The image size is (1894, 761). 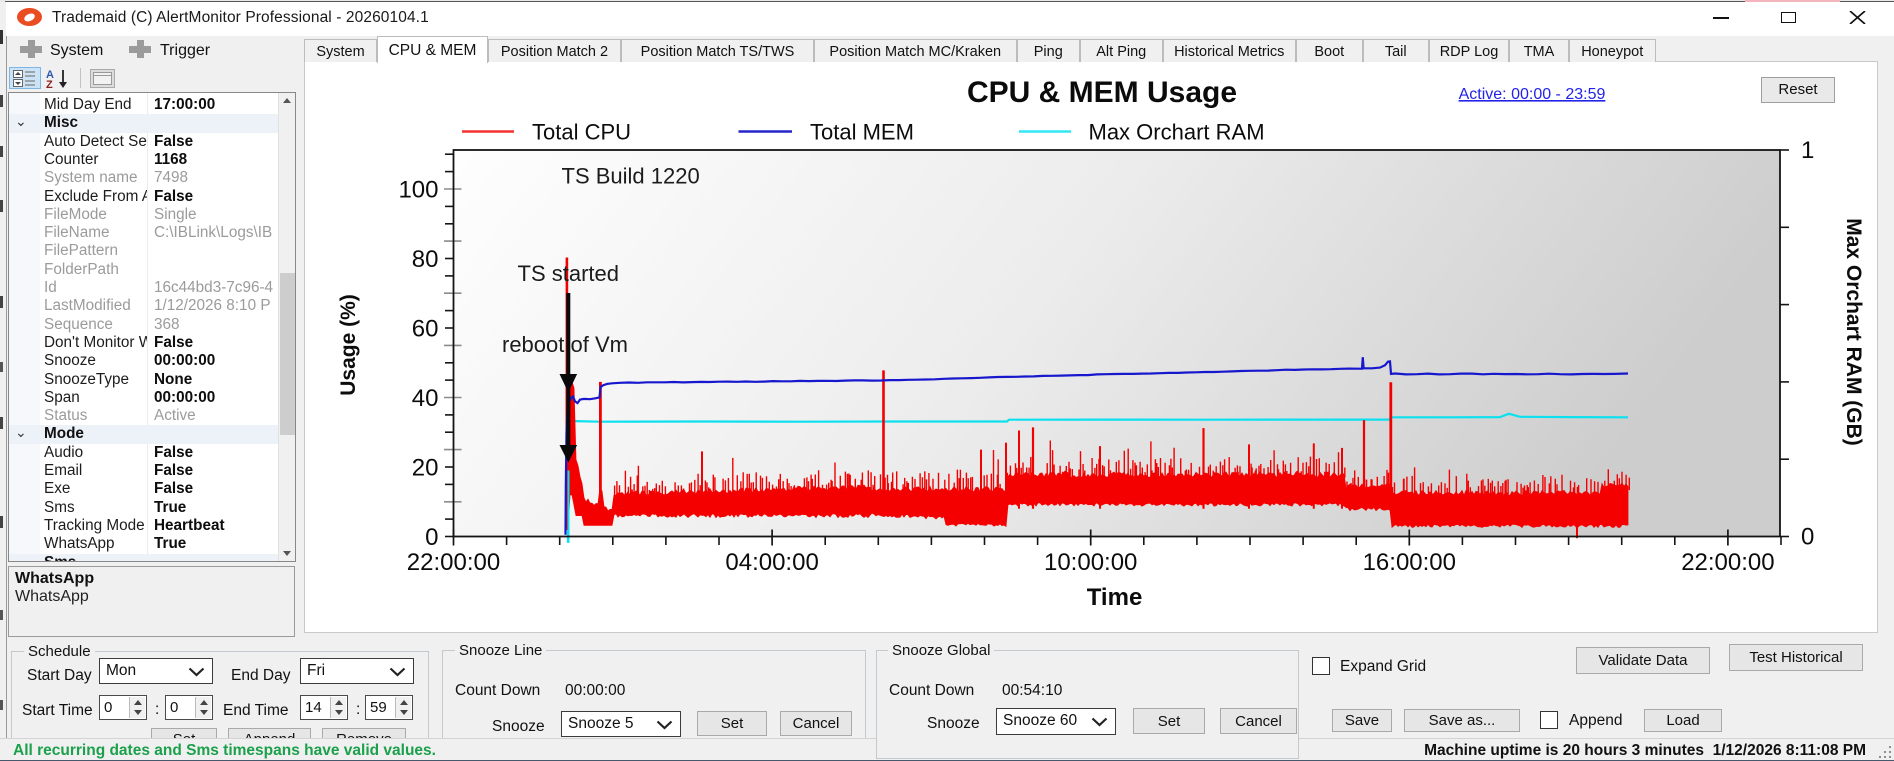 I want to click on svg-text: Total MEM, so click(x=862, y=132).